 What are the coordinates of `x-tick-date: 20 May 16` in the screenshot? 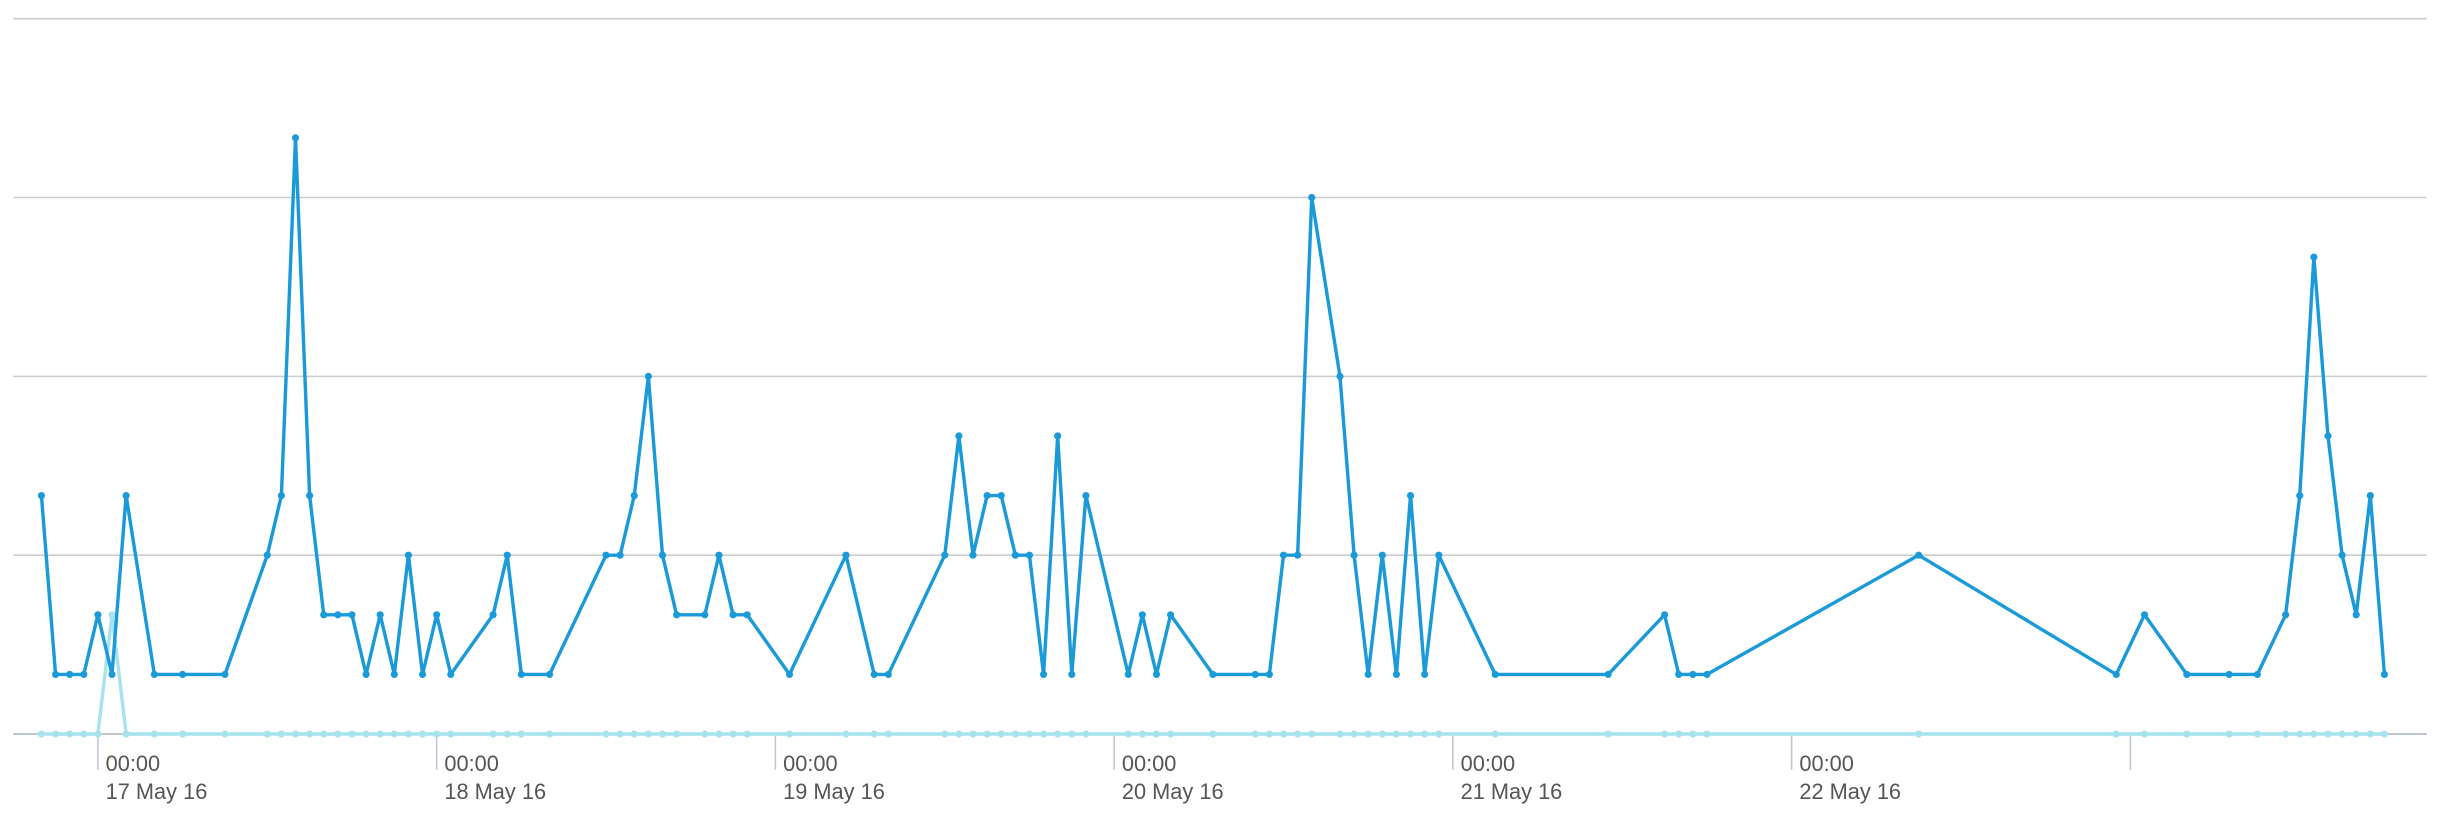 It's located at (1173, 791).